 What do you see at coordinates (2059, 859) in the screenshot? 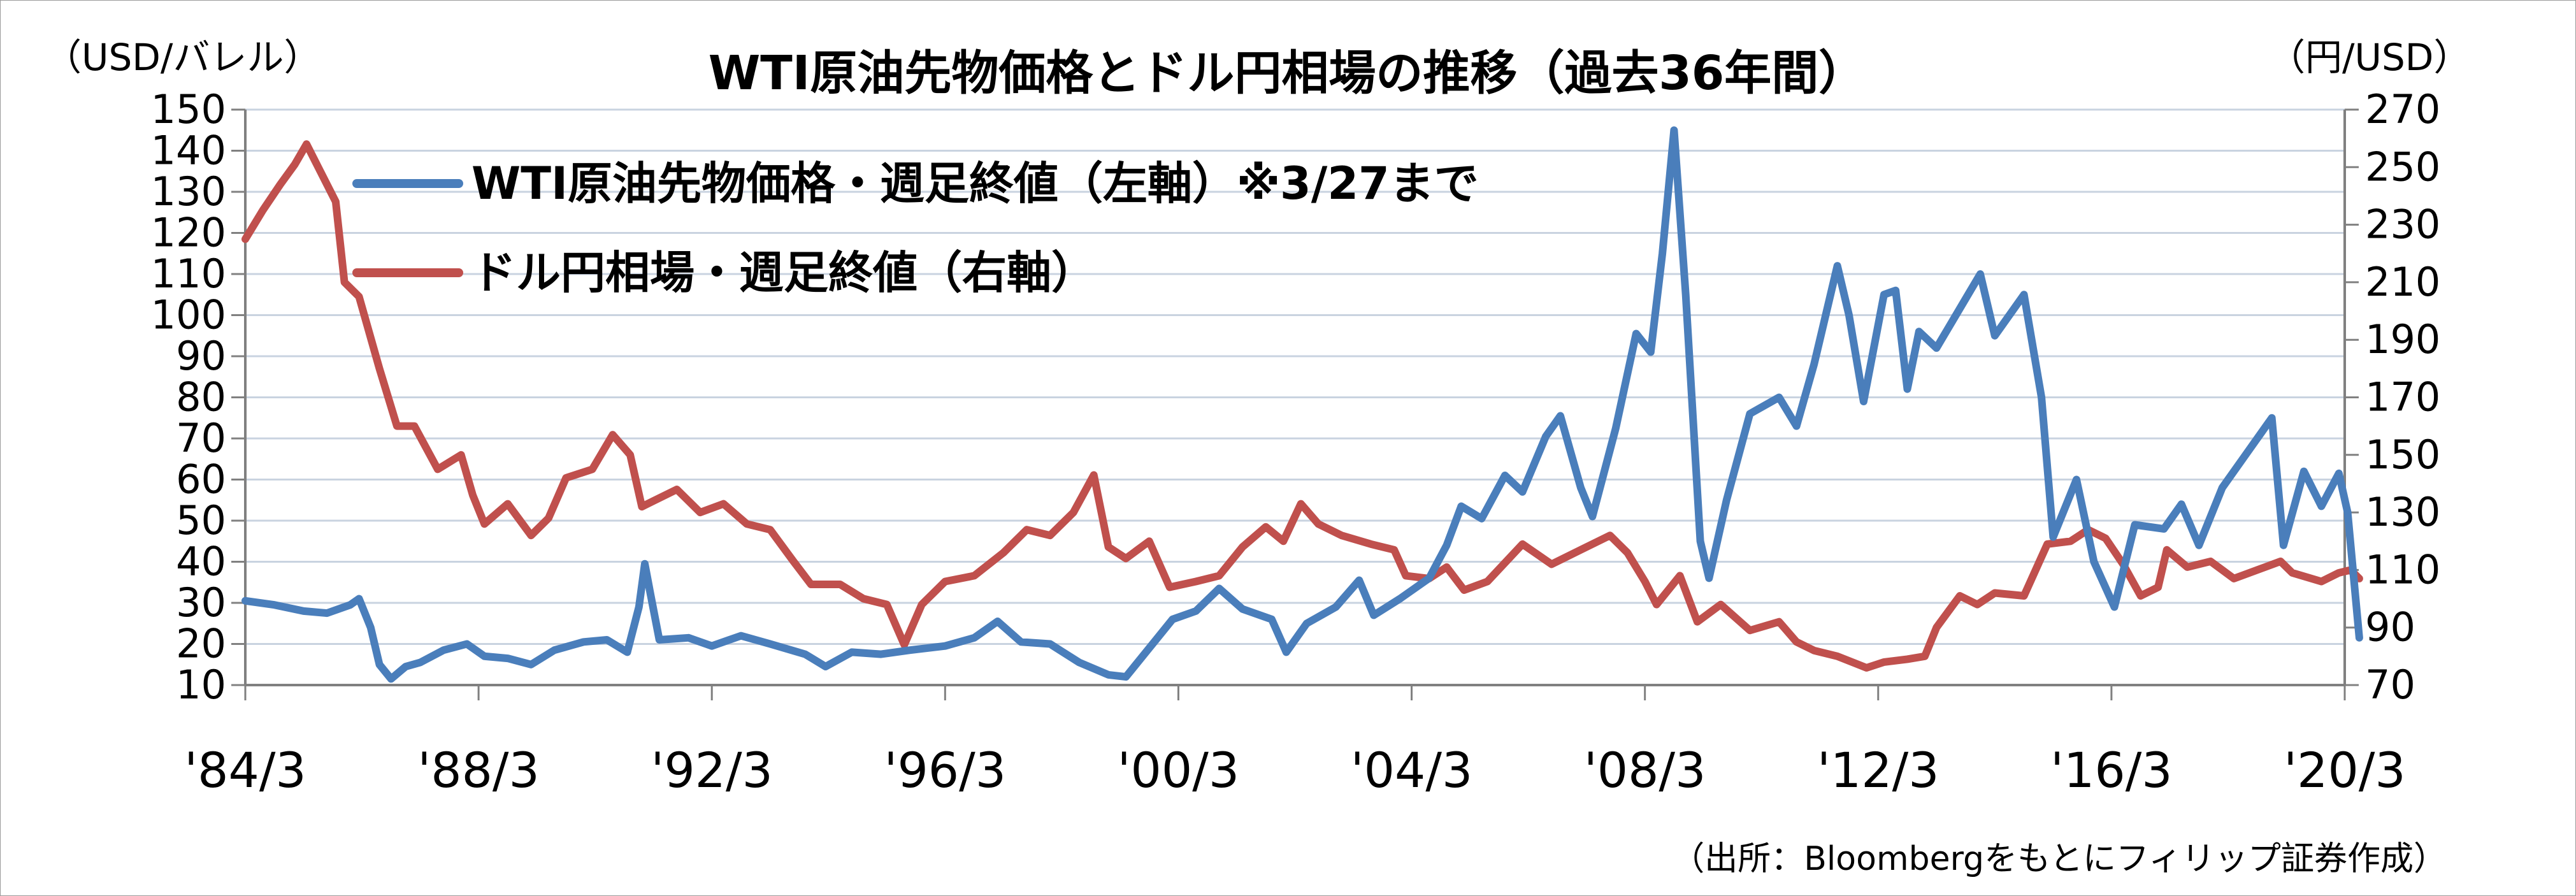
I see `source-note: （出所：Bloombergをもとにフィリップ証券作成）` at bounding box center [2059, 859].